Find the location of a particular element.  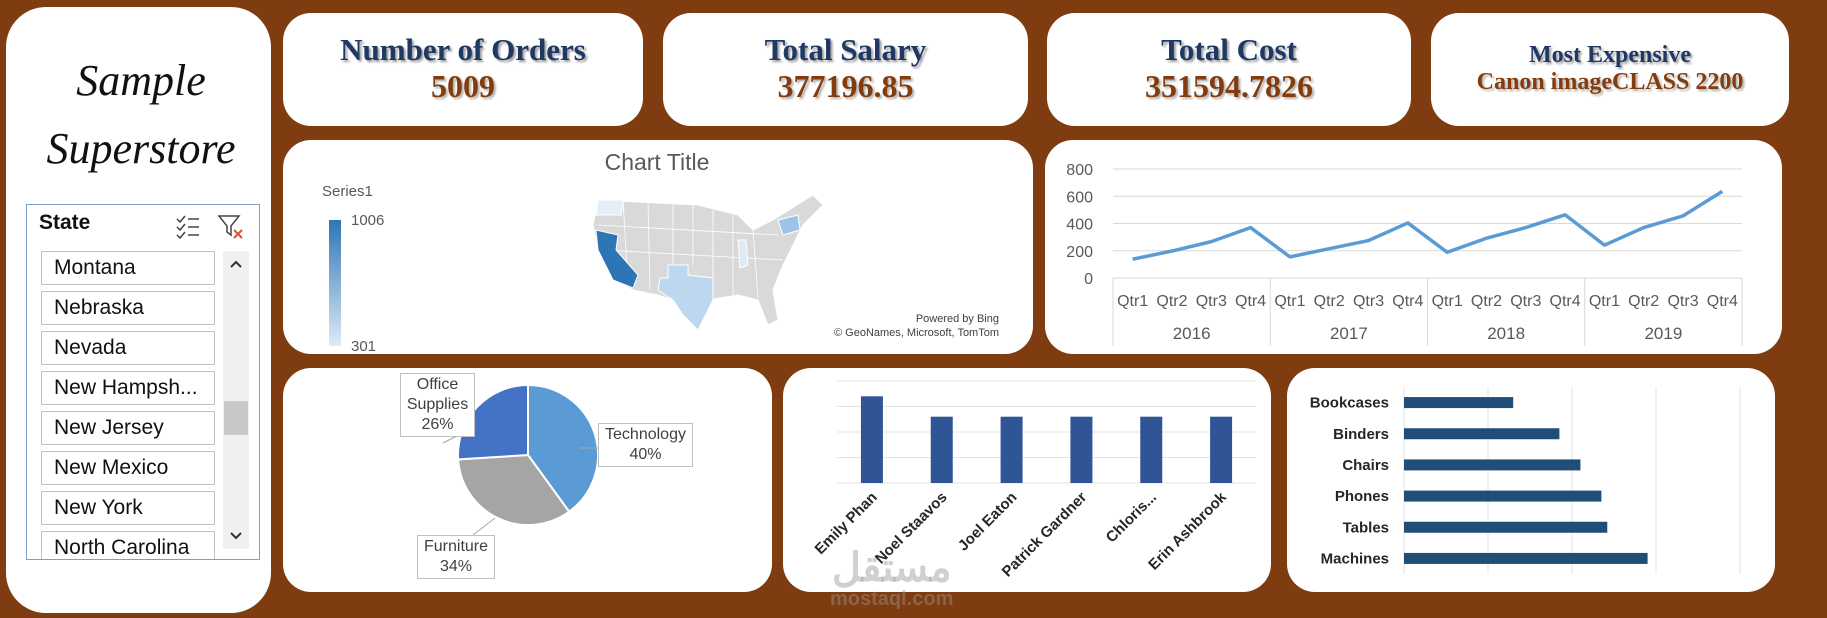

leader-line is located at coordinates (484, 526).